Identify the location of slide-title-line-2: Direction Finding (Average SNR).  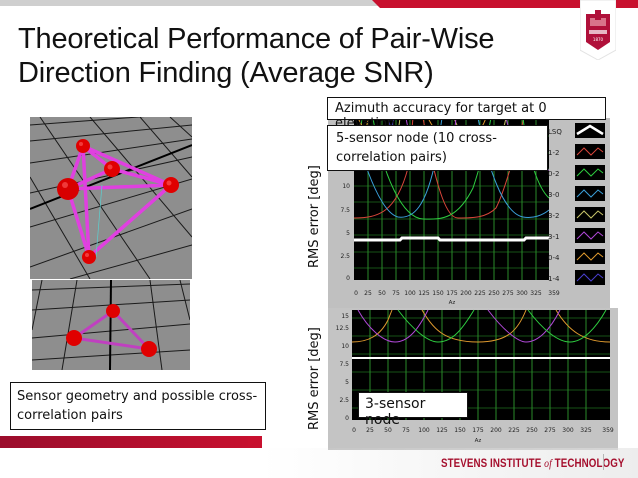
(226, 73).